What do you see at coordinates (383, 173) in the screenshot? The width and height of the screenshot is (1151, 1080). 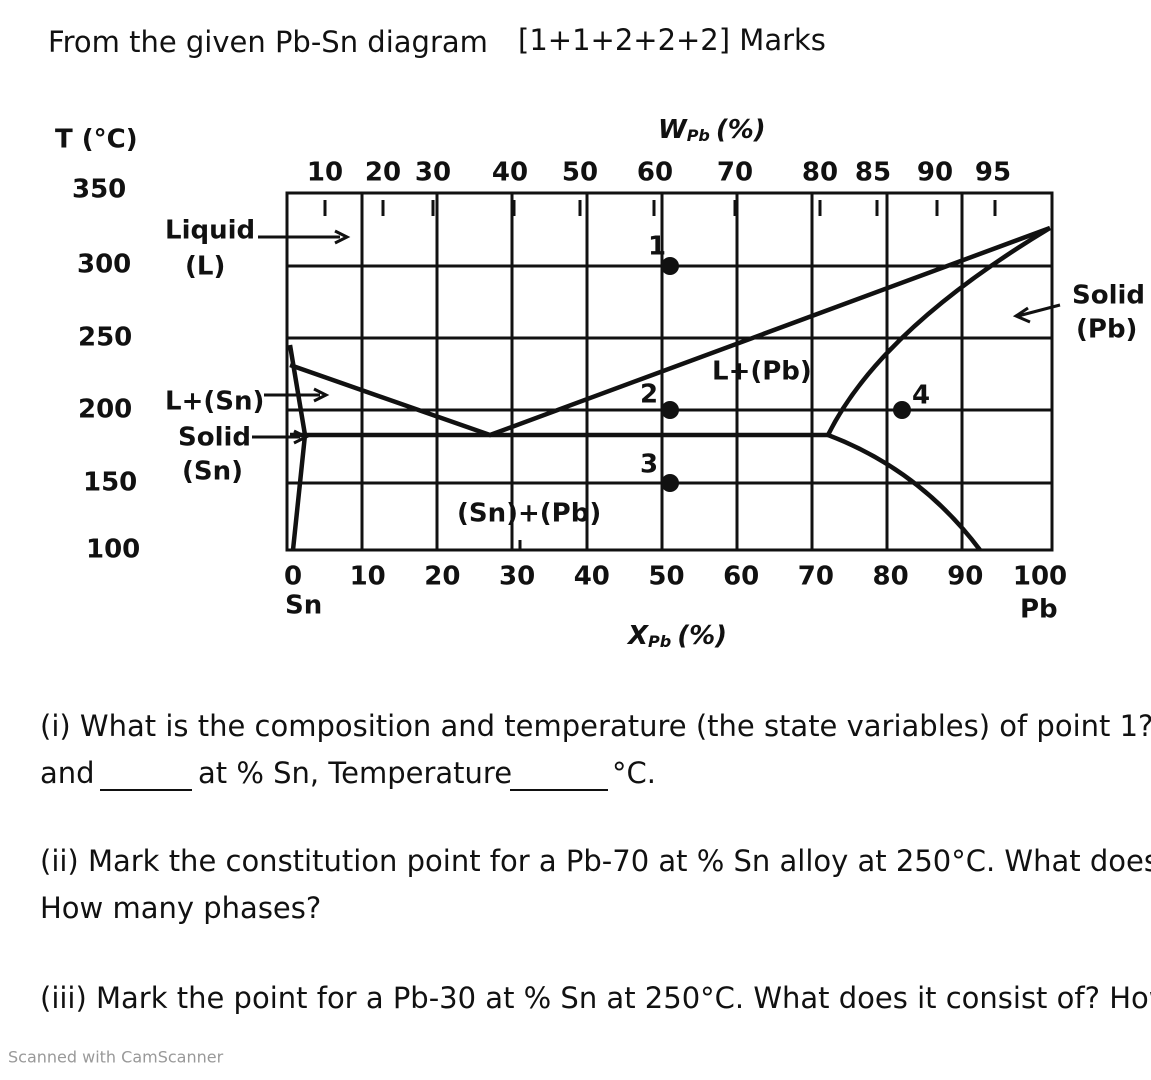 I see `top-tick-label: 20` at bounding box center [383, 173].